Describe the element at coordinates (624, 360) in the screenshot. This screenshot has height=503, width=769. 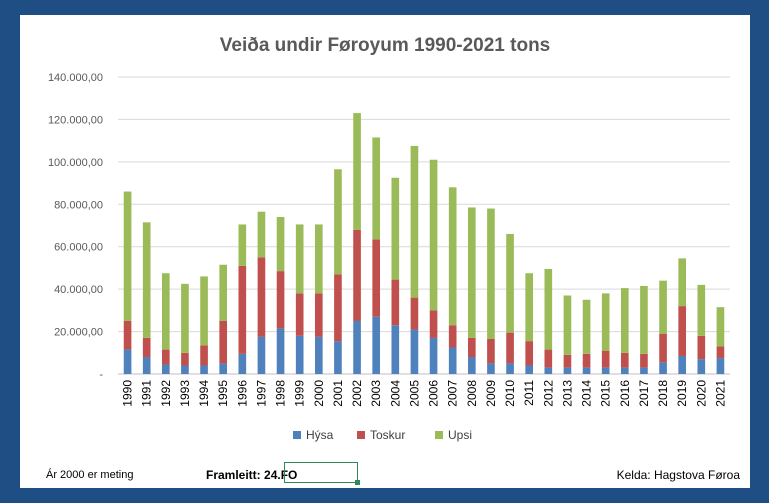
I see `bar-toskur-2016` at that location.